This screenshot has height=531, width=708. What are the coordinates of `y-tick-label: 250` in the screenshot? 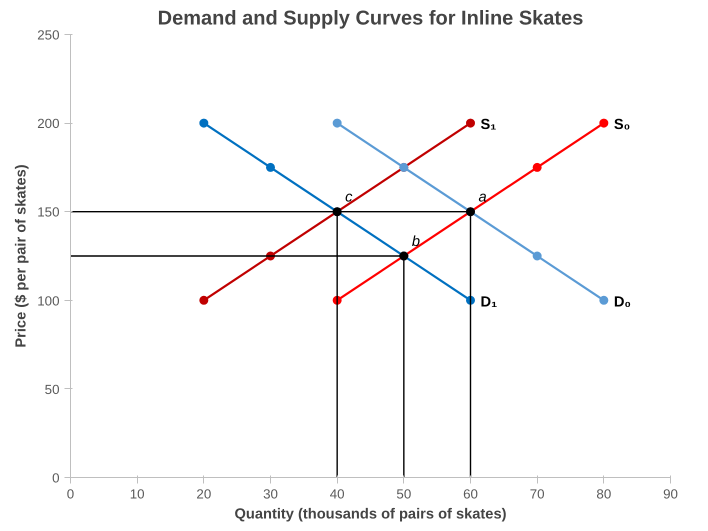 It's located at (48, 35).